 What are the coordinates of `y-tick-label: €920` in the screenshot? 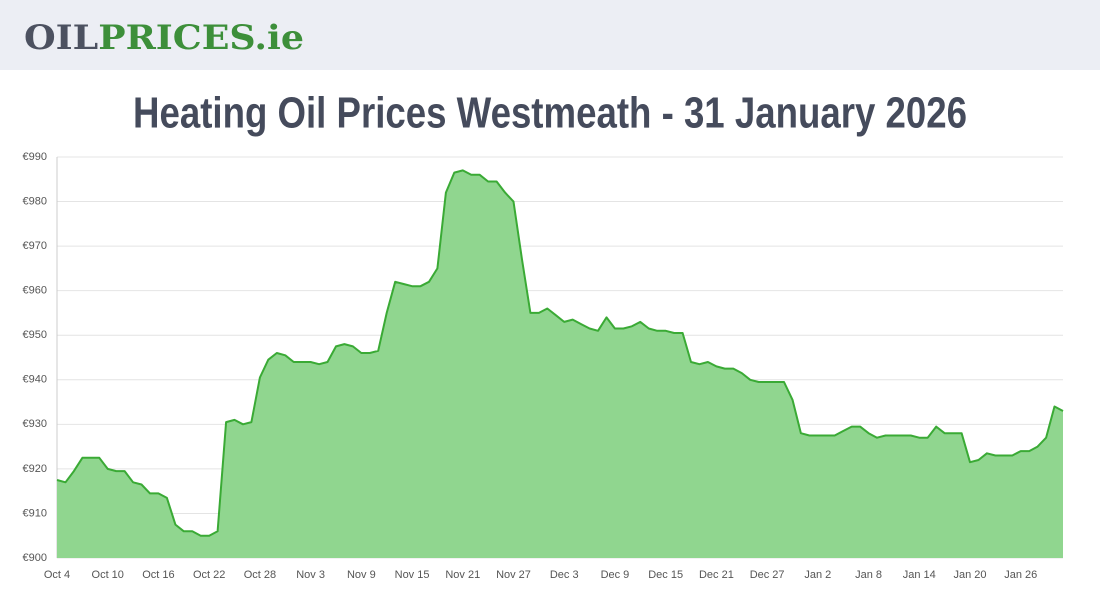 It's located at (35, 469).